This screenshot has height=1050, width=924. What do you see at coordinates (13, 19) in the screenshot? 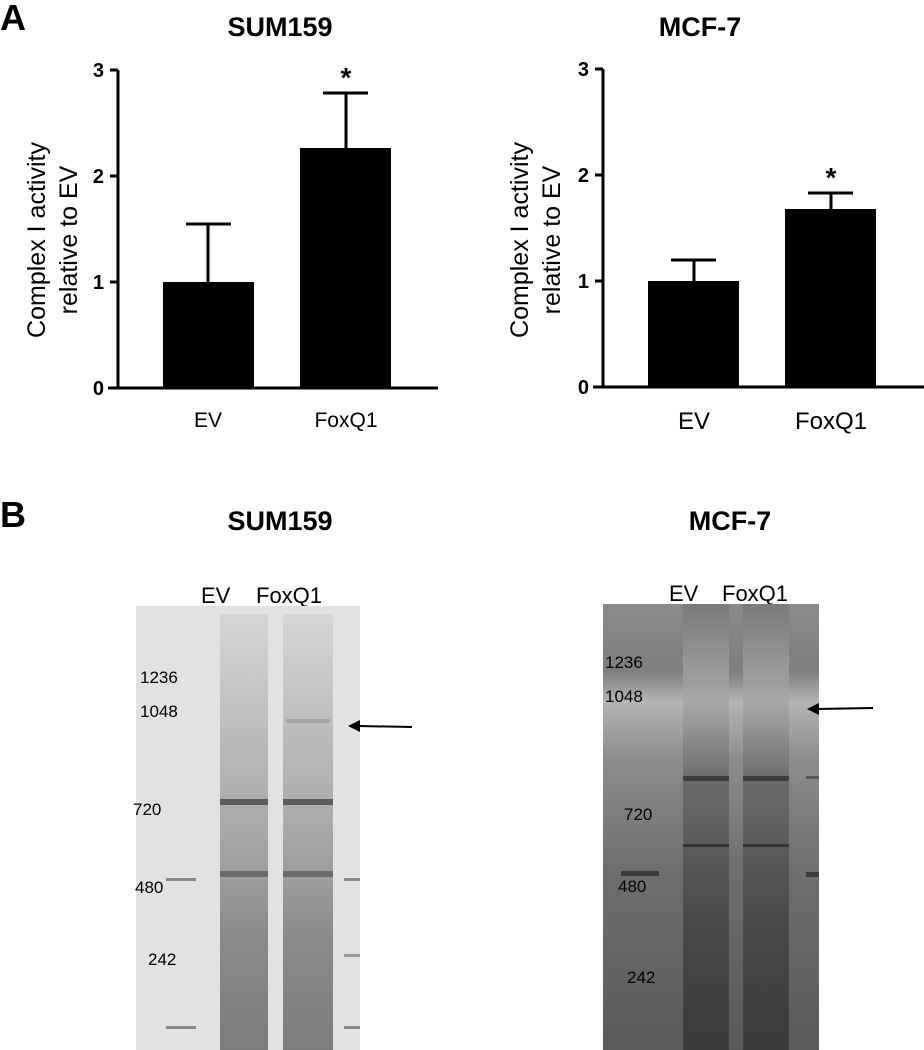
I see `panel-label-a: A` at bounding box center [13, 19].